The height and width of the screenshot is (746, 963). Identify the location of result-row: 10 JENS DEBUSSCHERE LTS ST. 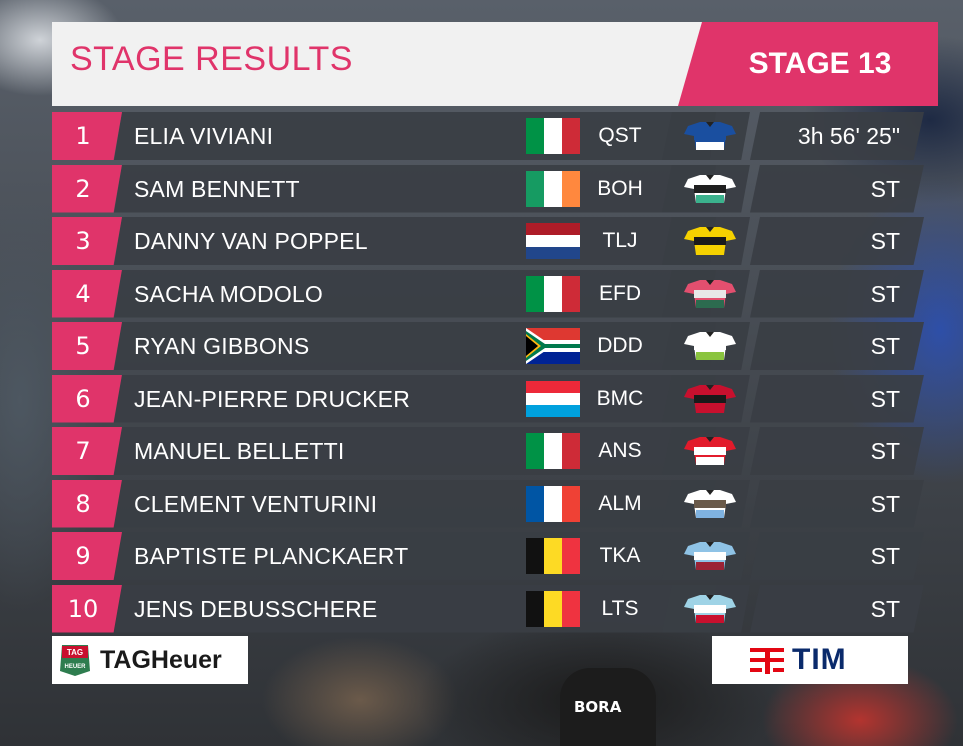
(488, 608).